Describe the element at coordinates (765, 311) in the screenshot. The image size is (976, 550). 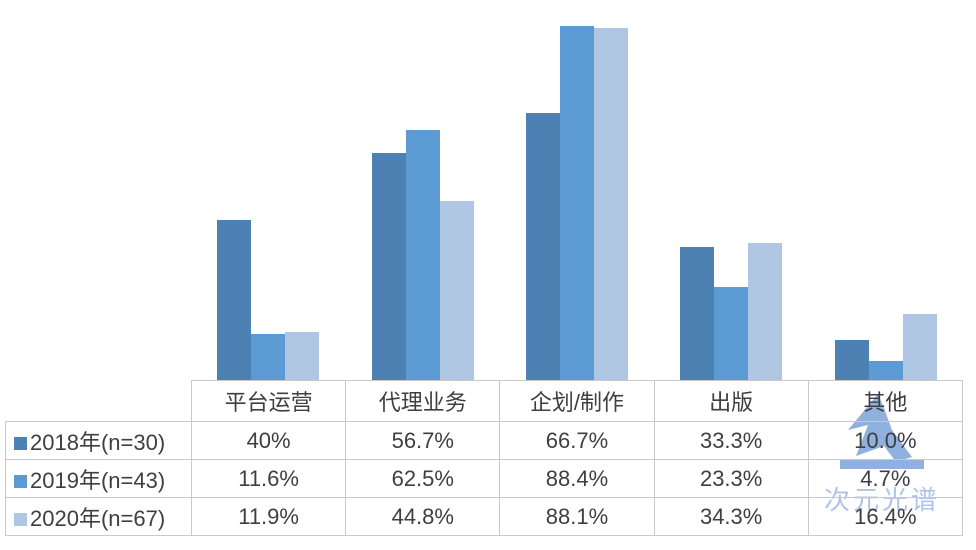
I see `bar-series2-cat3` at that location.